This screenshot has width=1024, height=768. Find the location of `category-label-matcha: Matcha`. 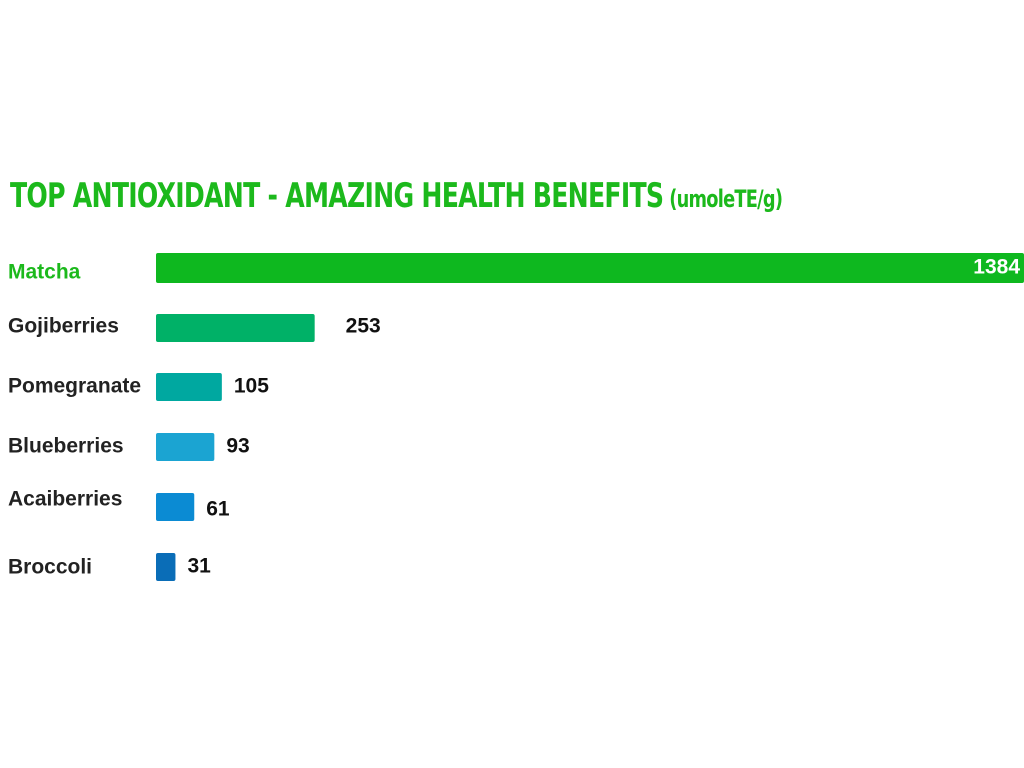

category-label-matcha: Matcha is located at coordinates (44, 272).